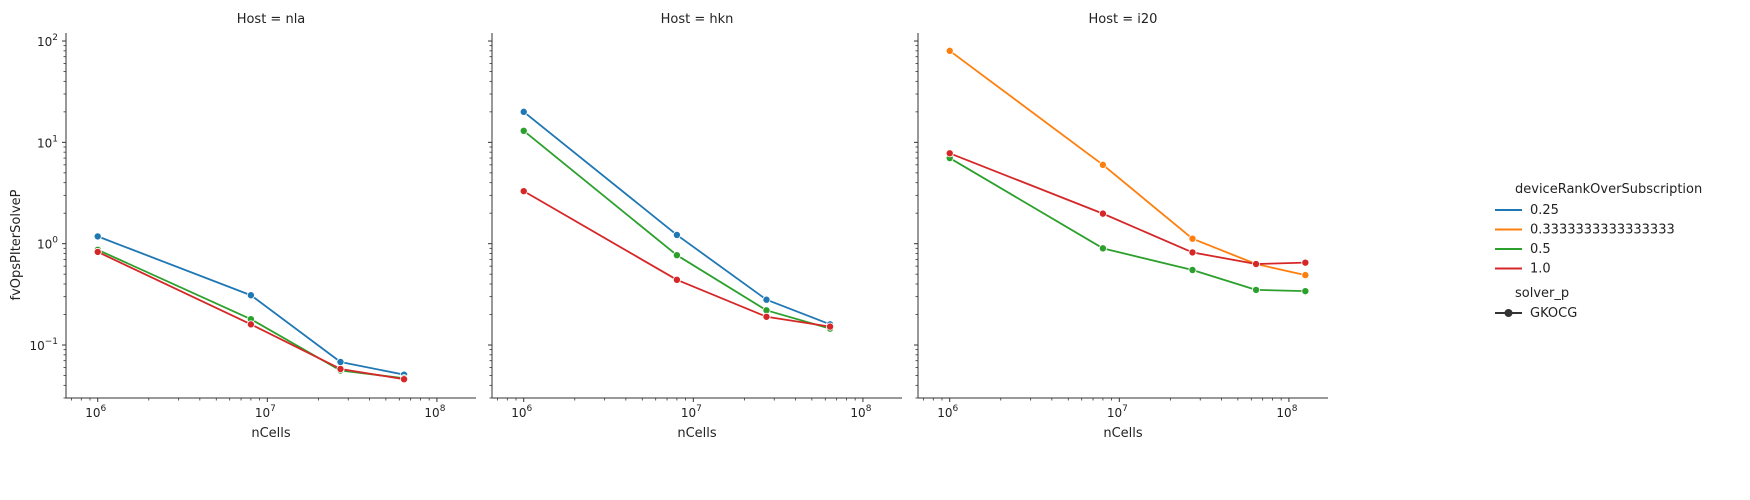 This screenshot has height=500, width=1750. What do you see at coordinates (47, 244) in the screenshot?
I see `y-tick-label: 10⁰` at bounding box center [47, 244].